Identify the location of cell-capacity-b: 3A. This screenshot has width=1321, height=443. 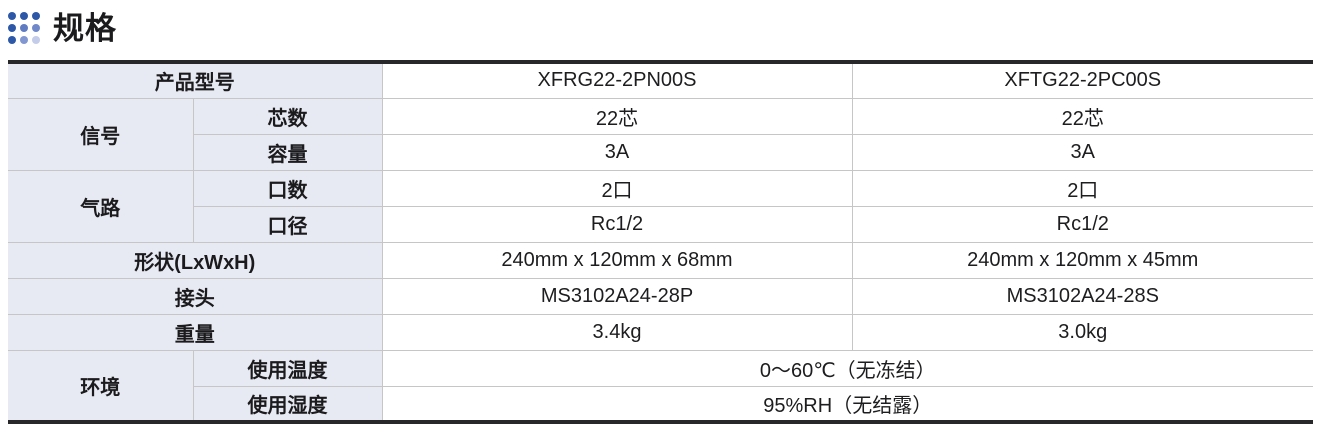
(1082, 152).